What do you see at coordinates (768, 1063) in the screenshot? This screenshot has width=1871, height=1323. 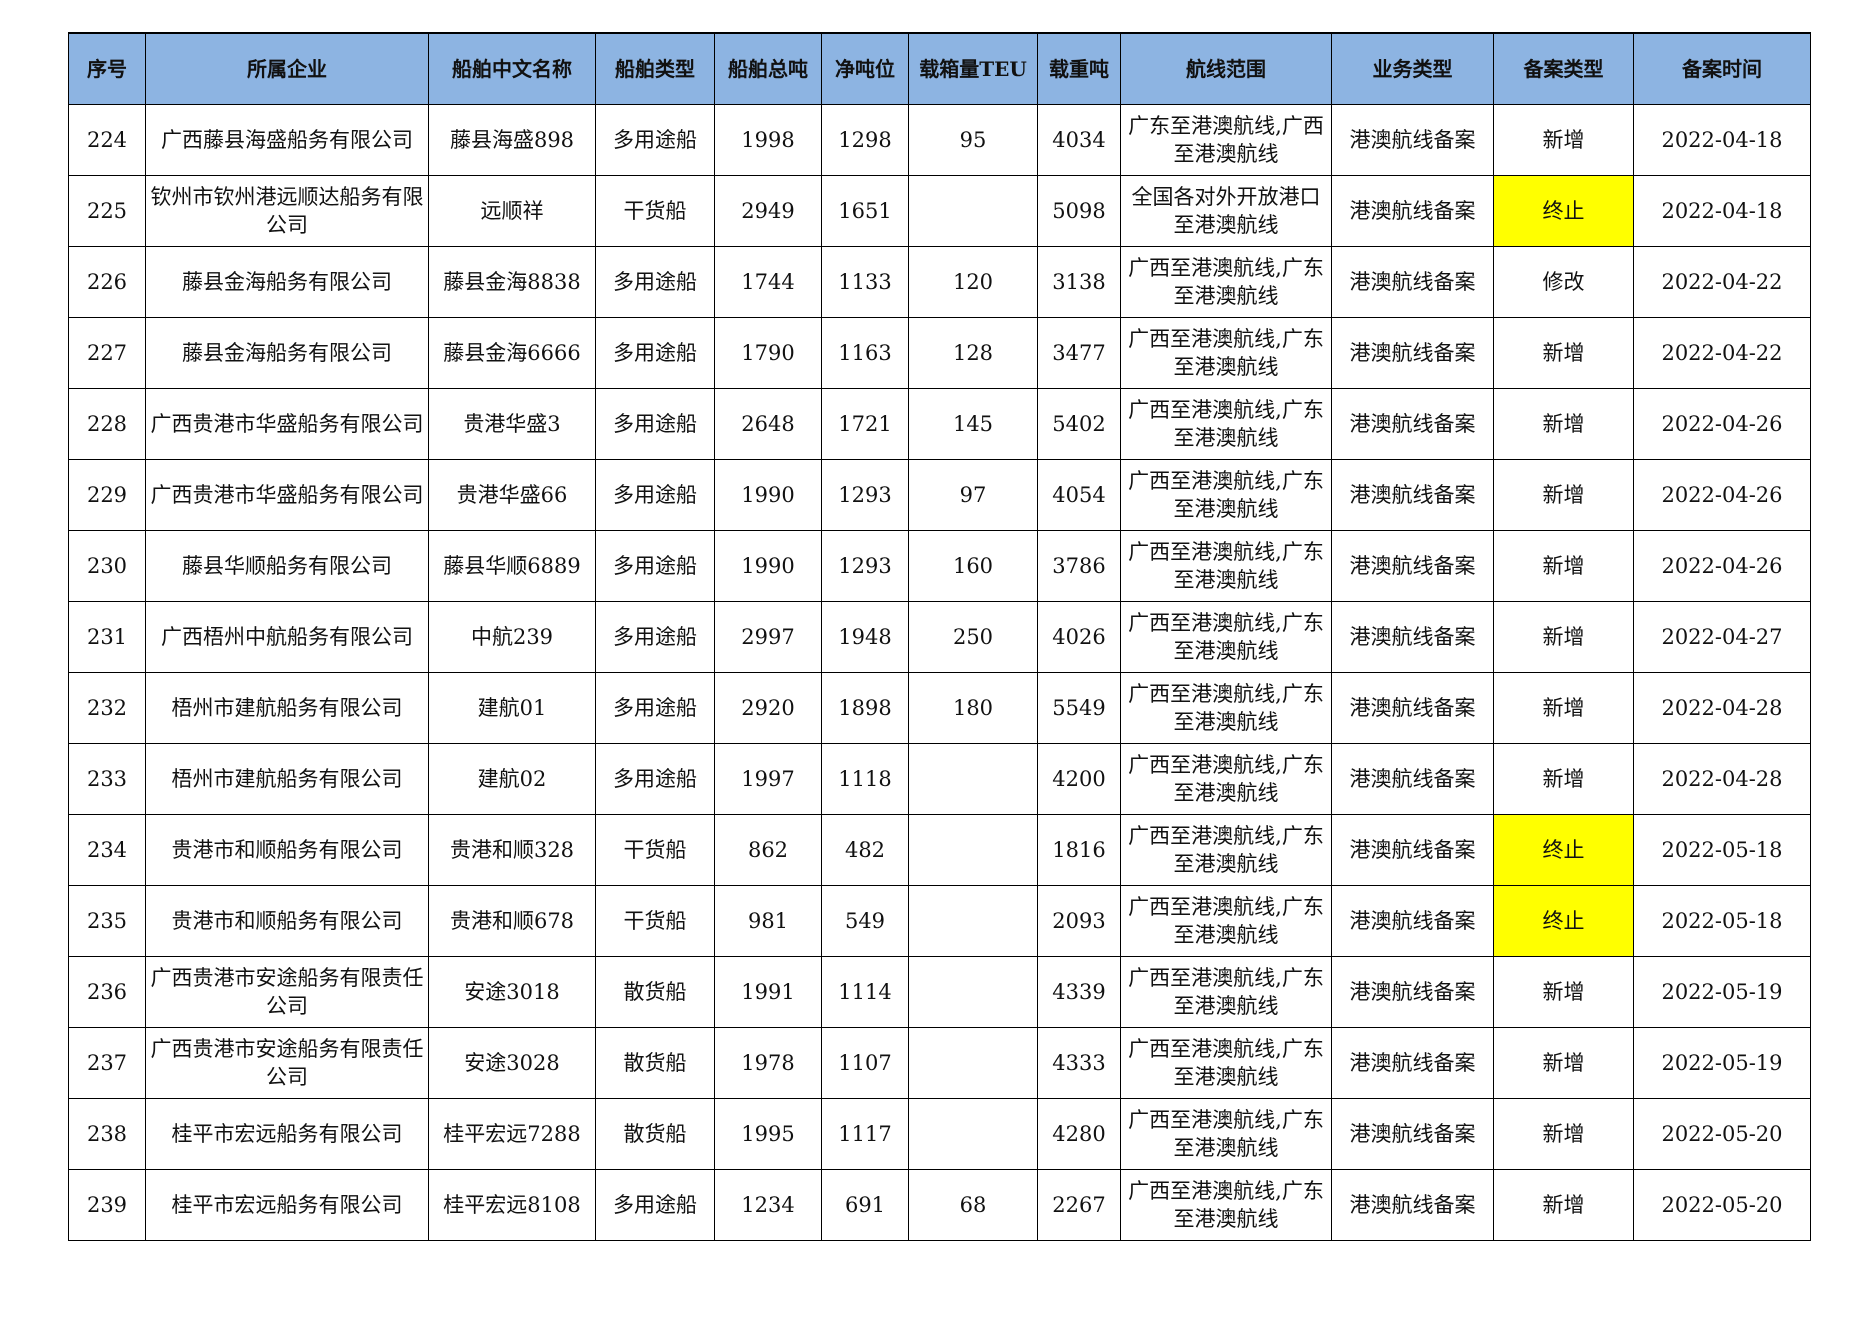 I see `cell-gross-tonnage: 1978` at bounding box center [768, 1063].